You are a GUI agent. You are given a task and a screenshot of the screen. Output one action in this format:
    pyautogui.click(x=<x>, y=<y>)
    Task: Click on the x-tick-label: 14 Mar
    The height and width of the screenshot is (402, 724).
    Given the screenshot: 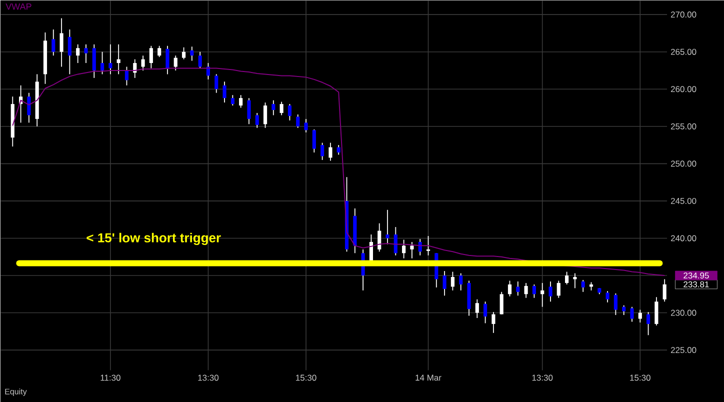 What is the action you would take?
    pyautogui.click(x=429, y=377)
    